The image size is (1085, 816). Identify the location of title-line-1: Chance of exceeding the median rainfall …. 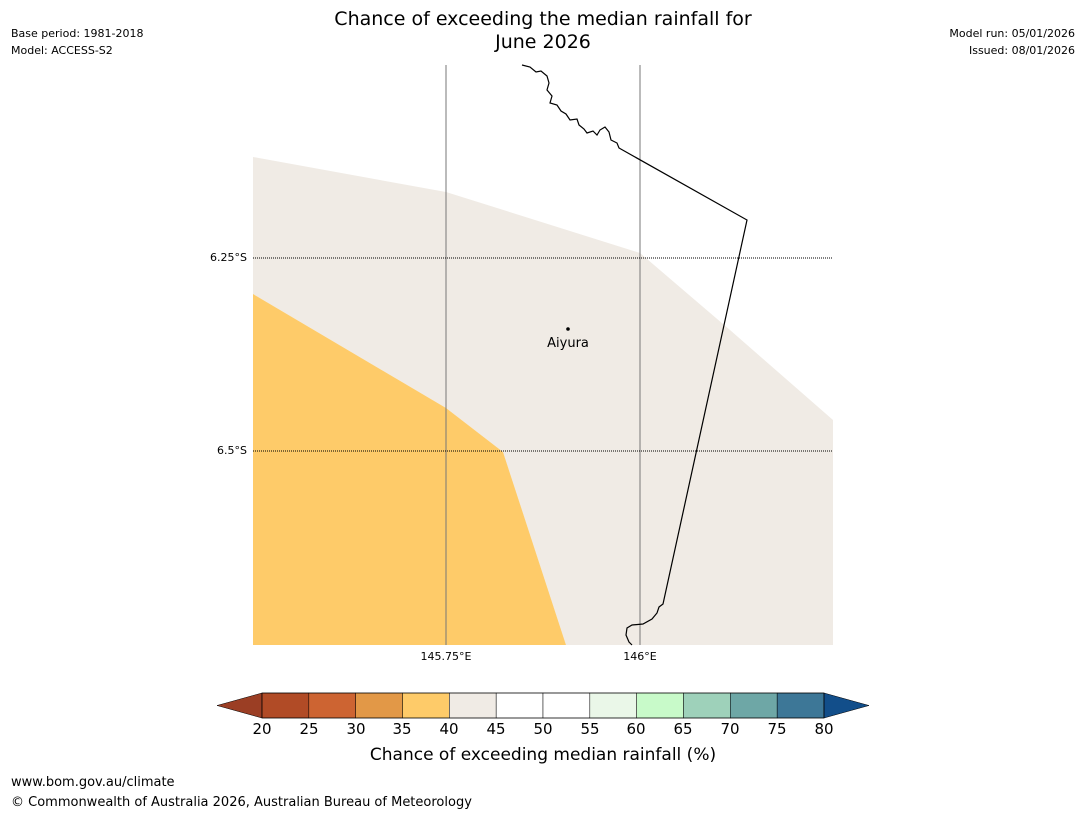
(543, 19).